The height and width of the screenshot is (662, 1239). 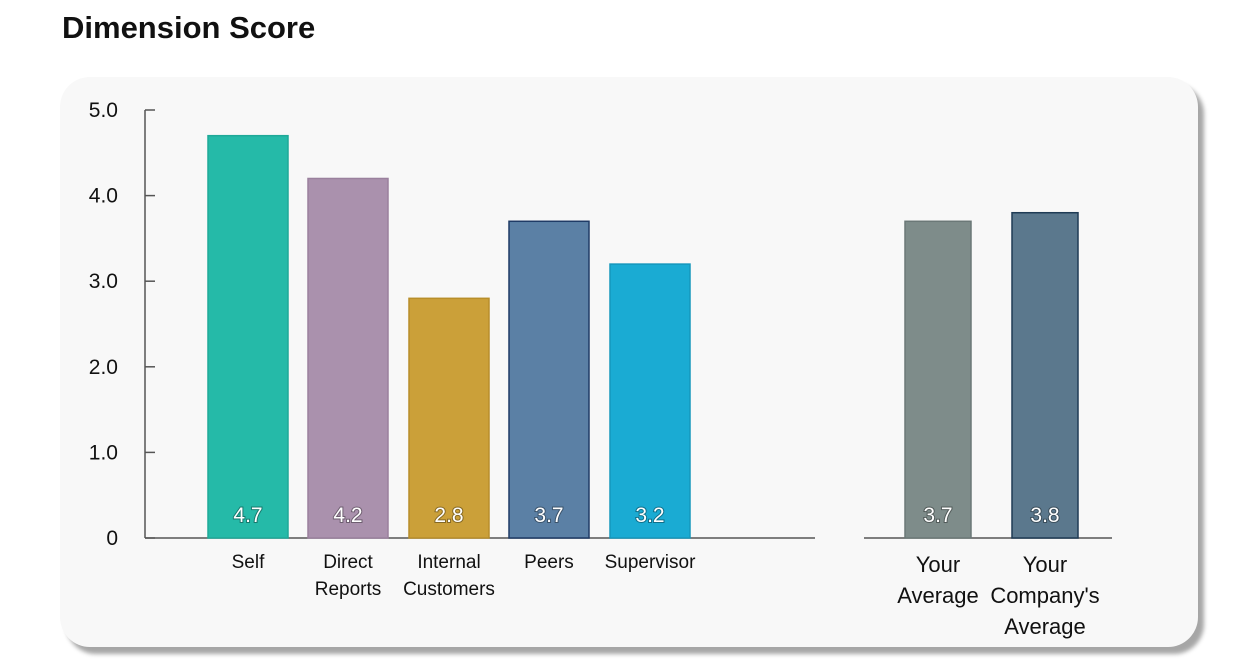 I want to click on y-tick-label: 5.0, so click(x=103, y=110).